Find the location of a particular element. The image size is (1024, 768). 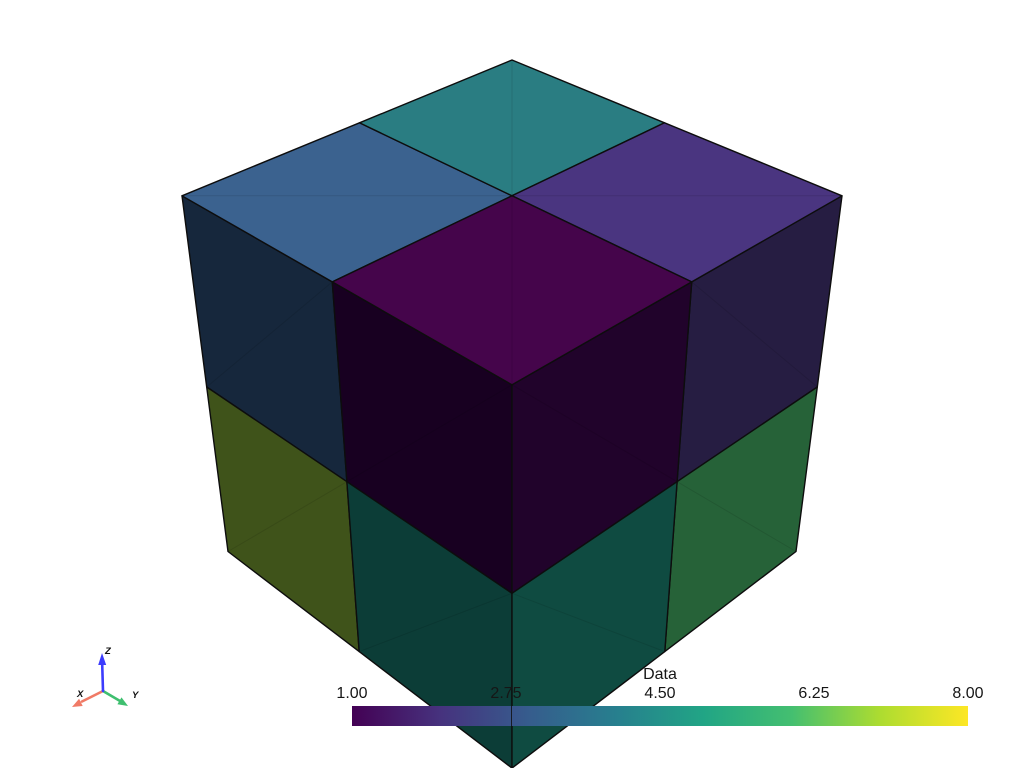

x-axis-shaft is located at coordinates (92, 696).